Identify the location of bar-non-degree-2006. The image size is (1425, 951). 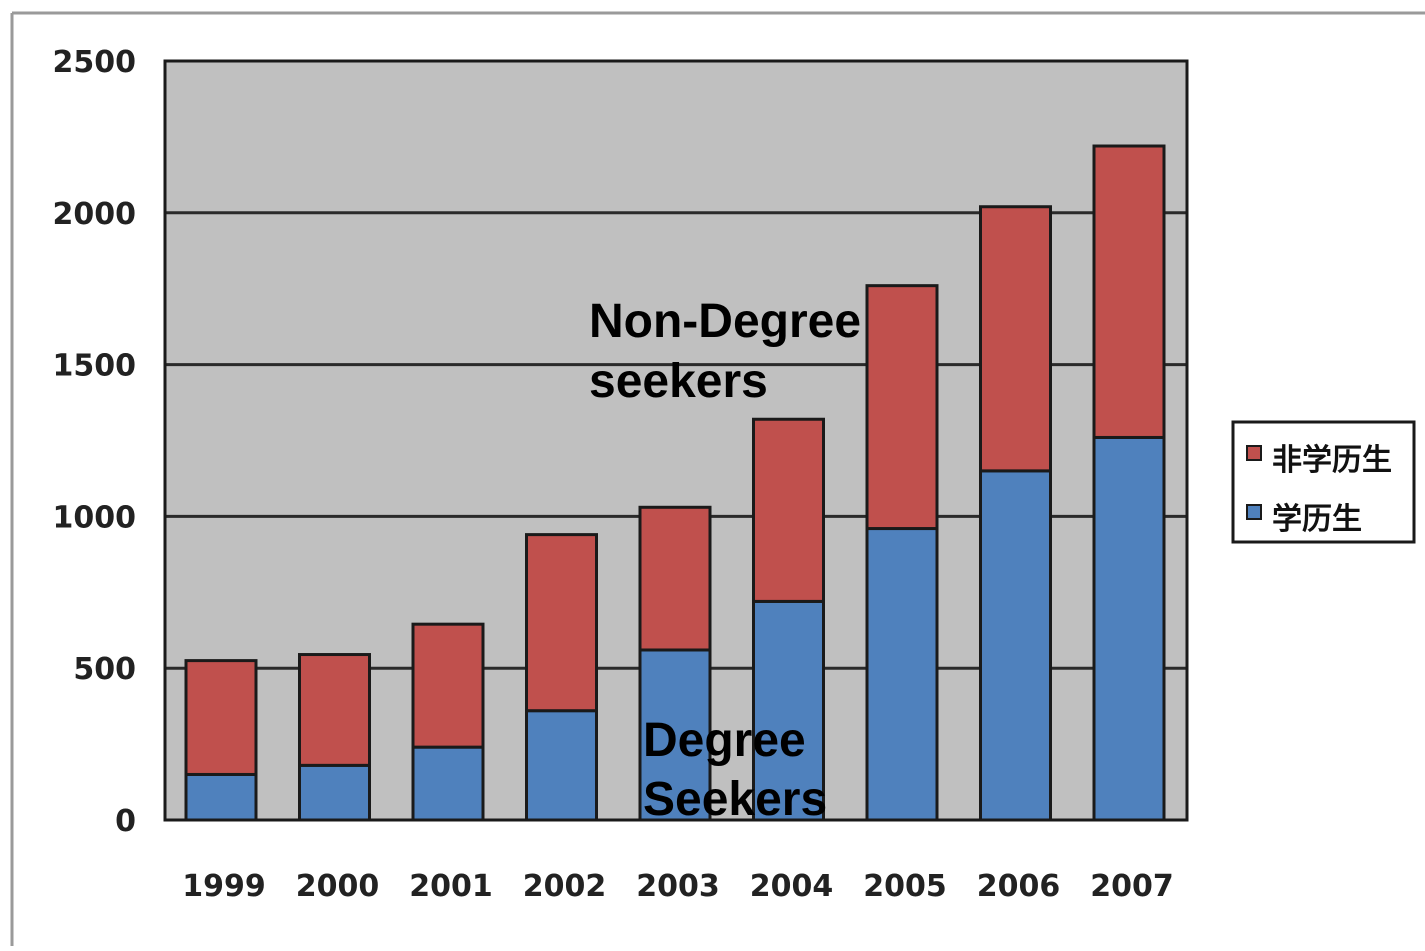
(1015, 339).